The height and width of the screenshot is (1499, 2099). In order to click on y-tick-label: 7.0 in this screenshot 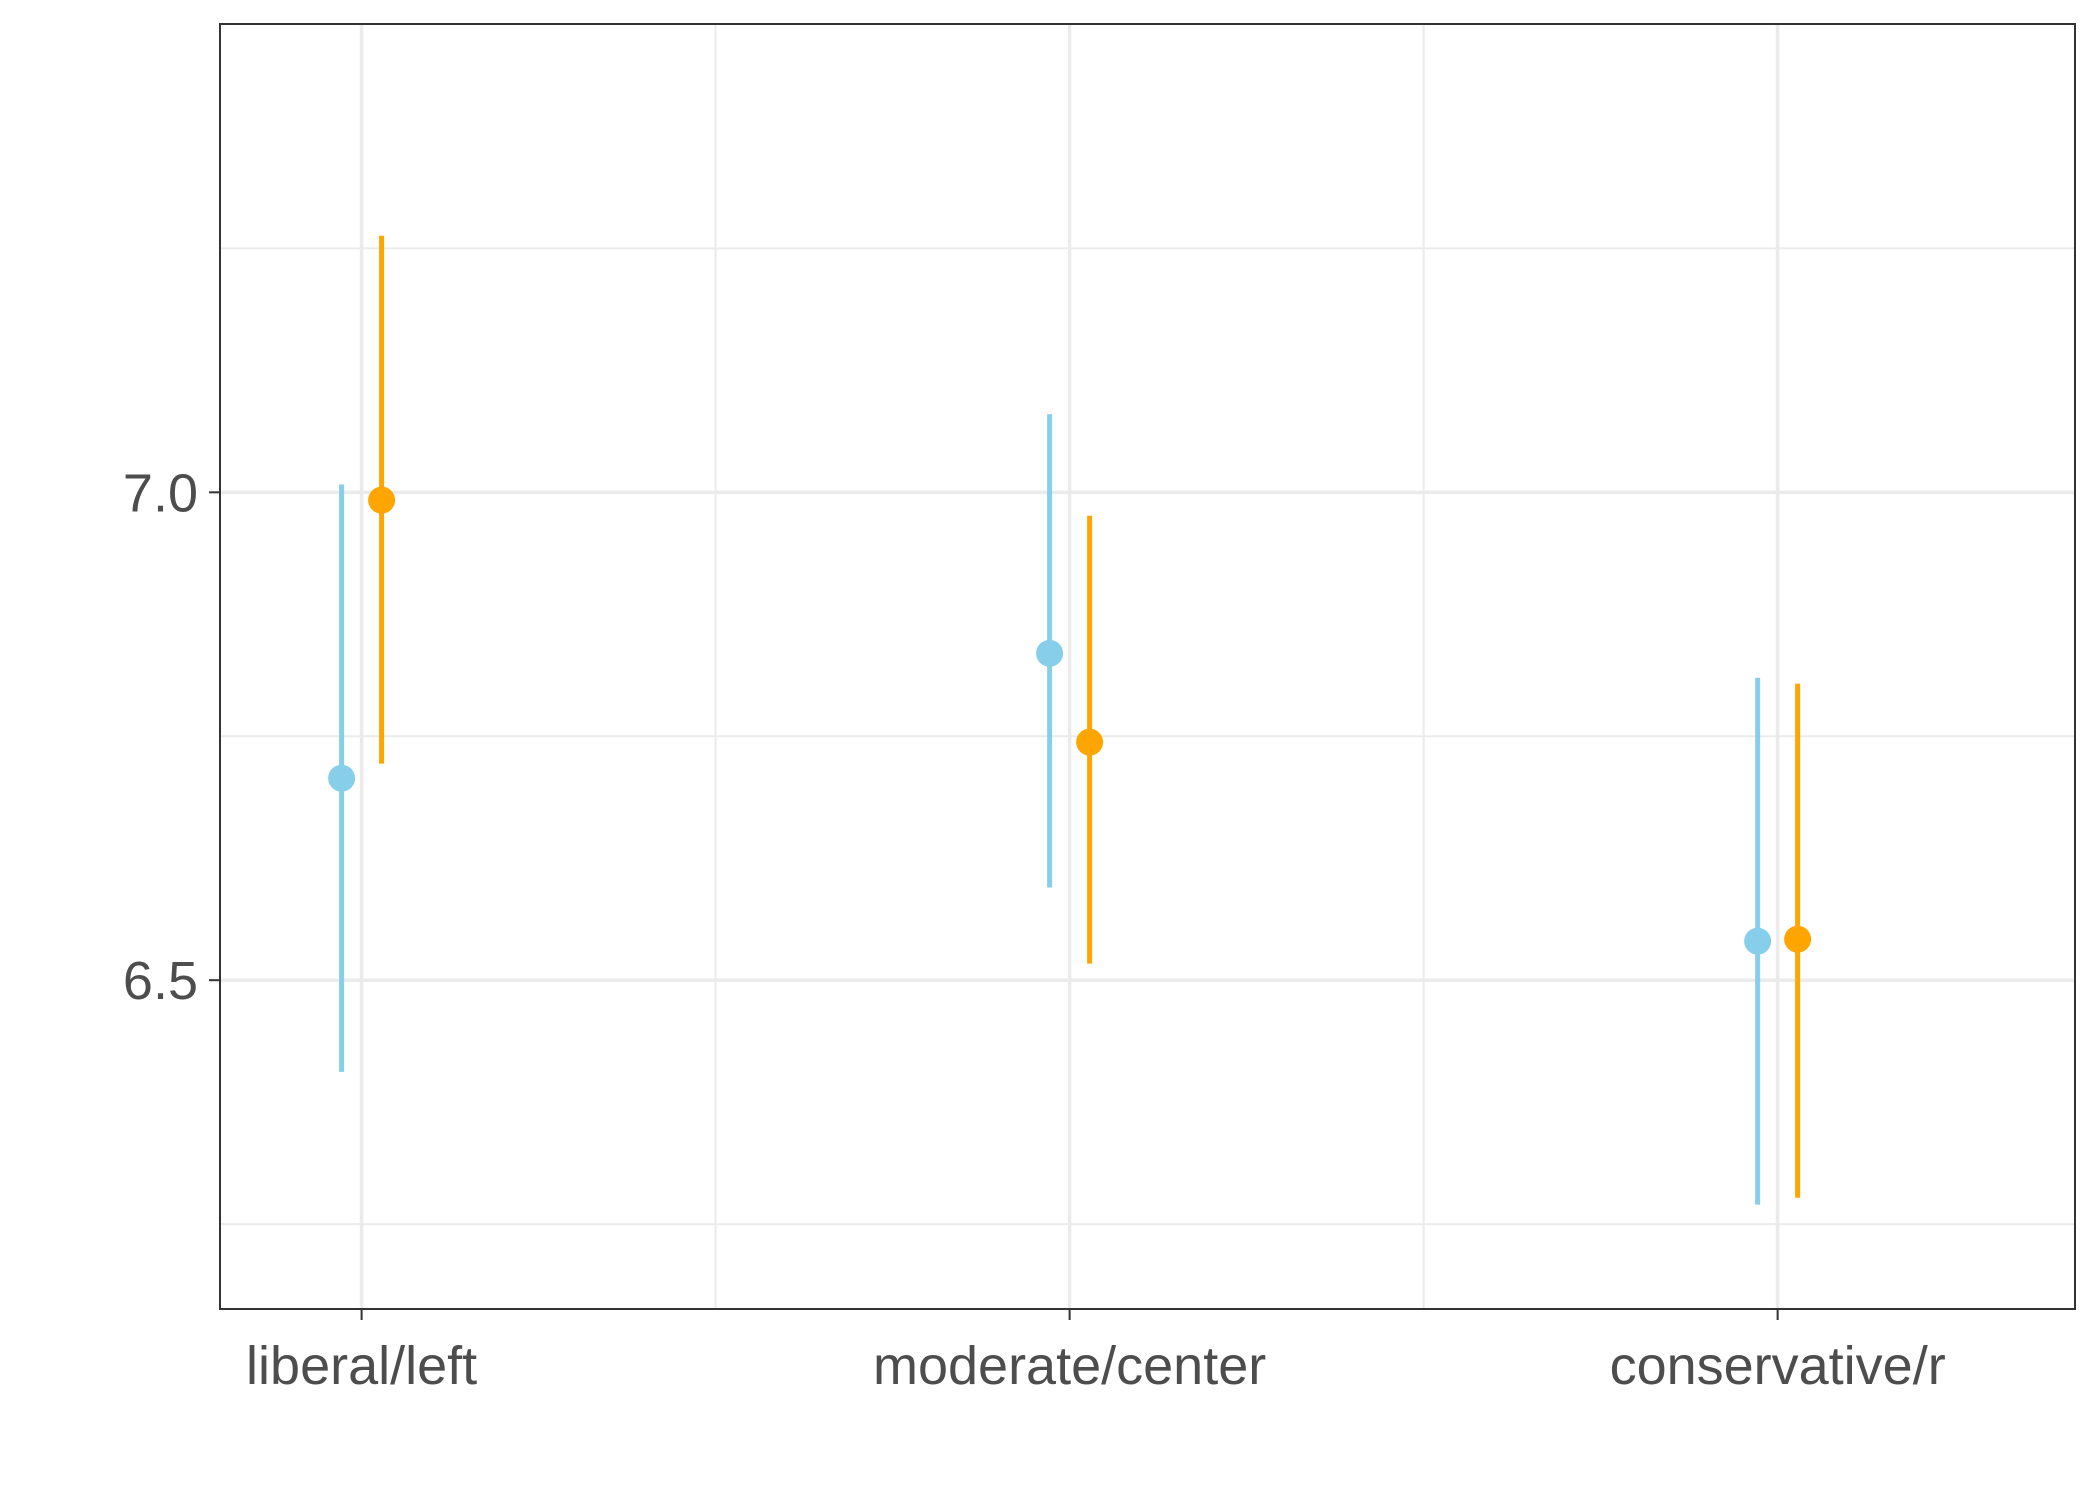, I will do `click(160, 493)`.